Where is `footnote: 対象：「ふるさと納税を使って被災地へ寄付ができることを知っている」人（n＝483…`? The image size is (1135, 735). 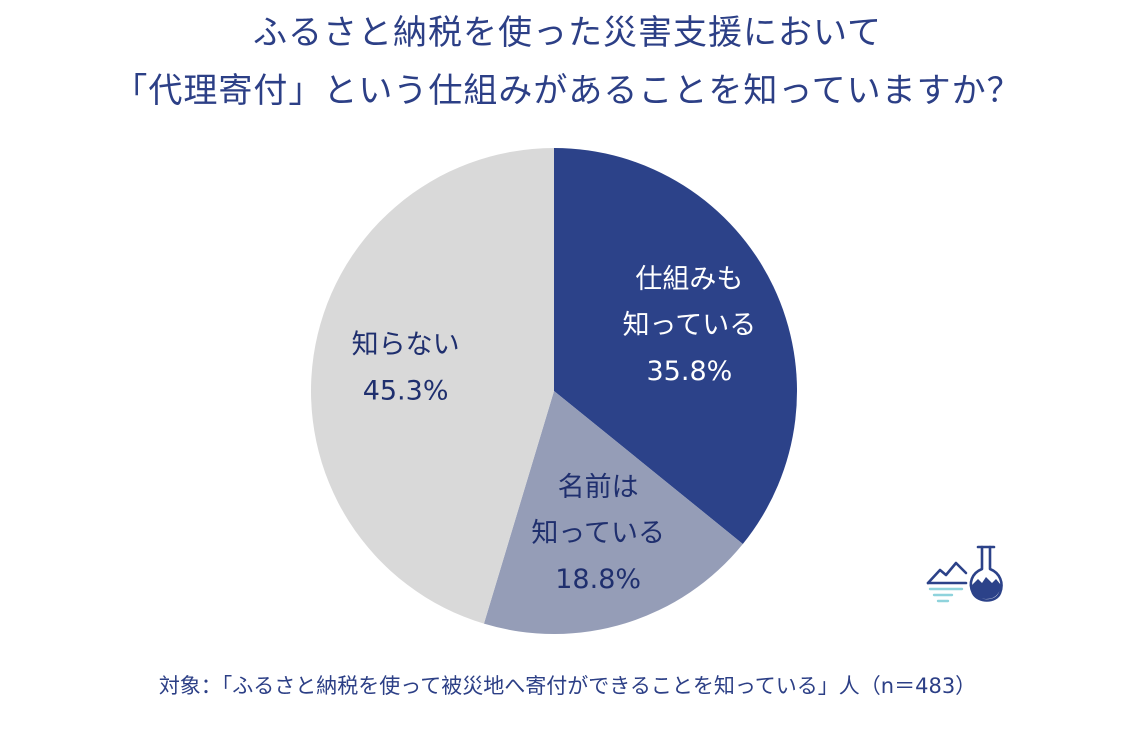
footnote: 対象：「ふるさと納税を使って被災地へ寄付ができることを知っている」人（n＝483… is located at coordinates (567, 686).